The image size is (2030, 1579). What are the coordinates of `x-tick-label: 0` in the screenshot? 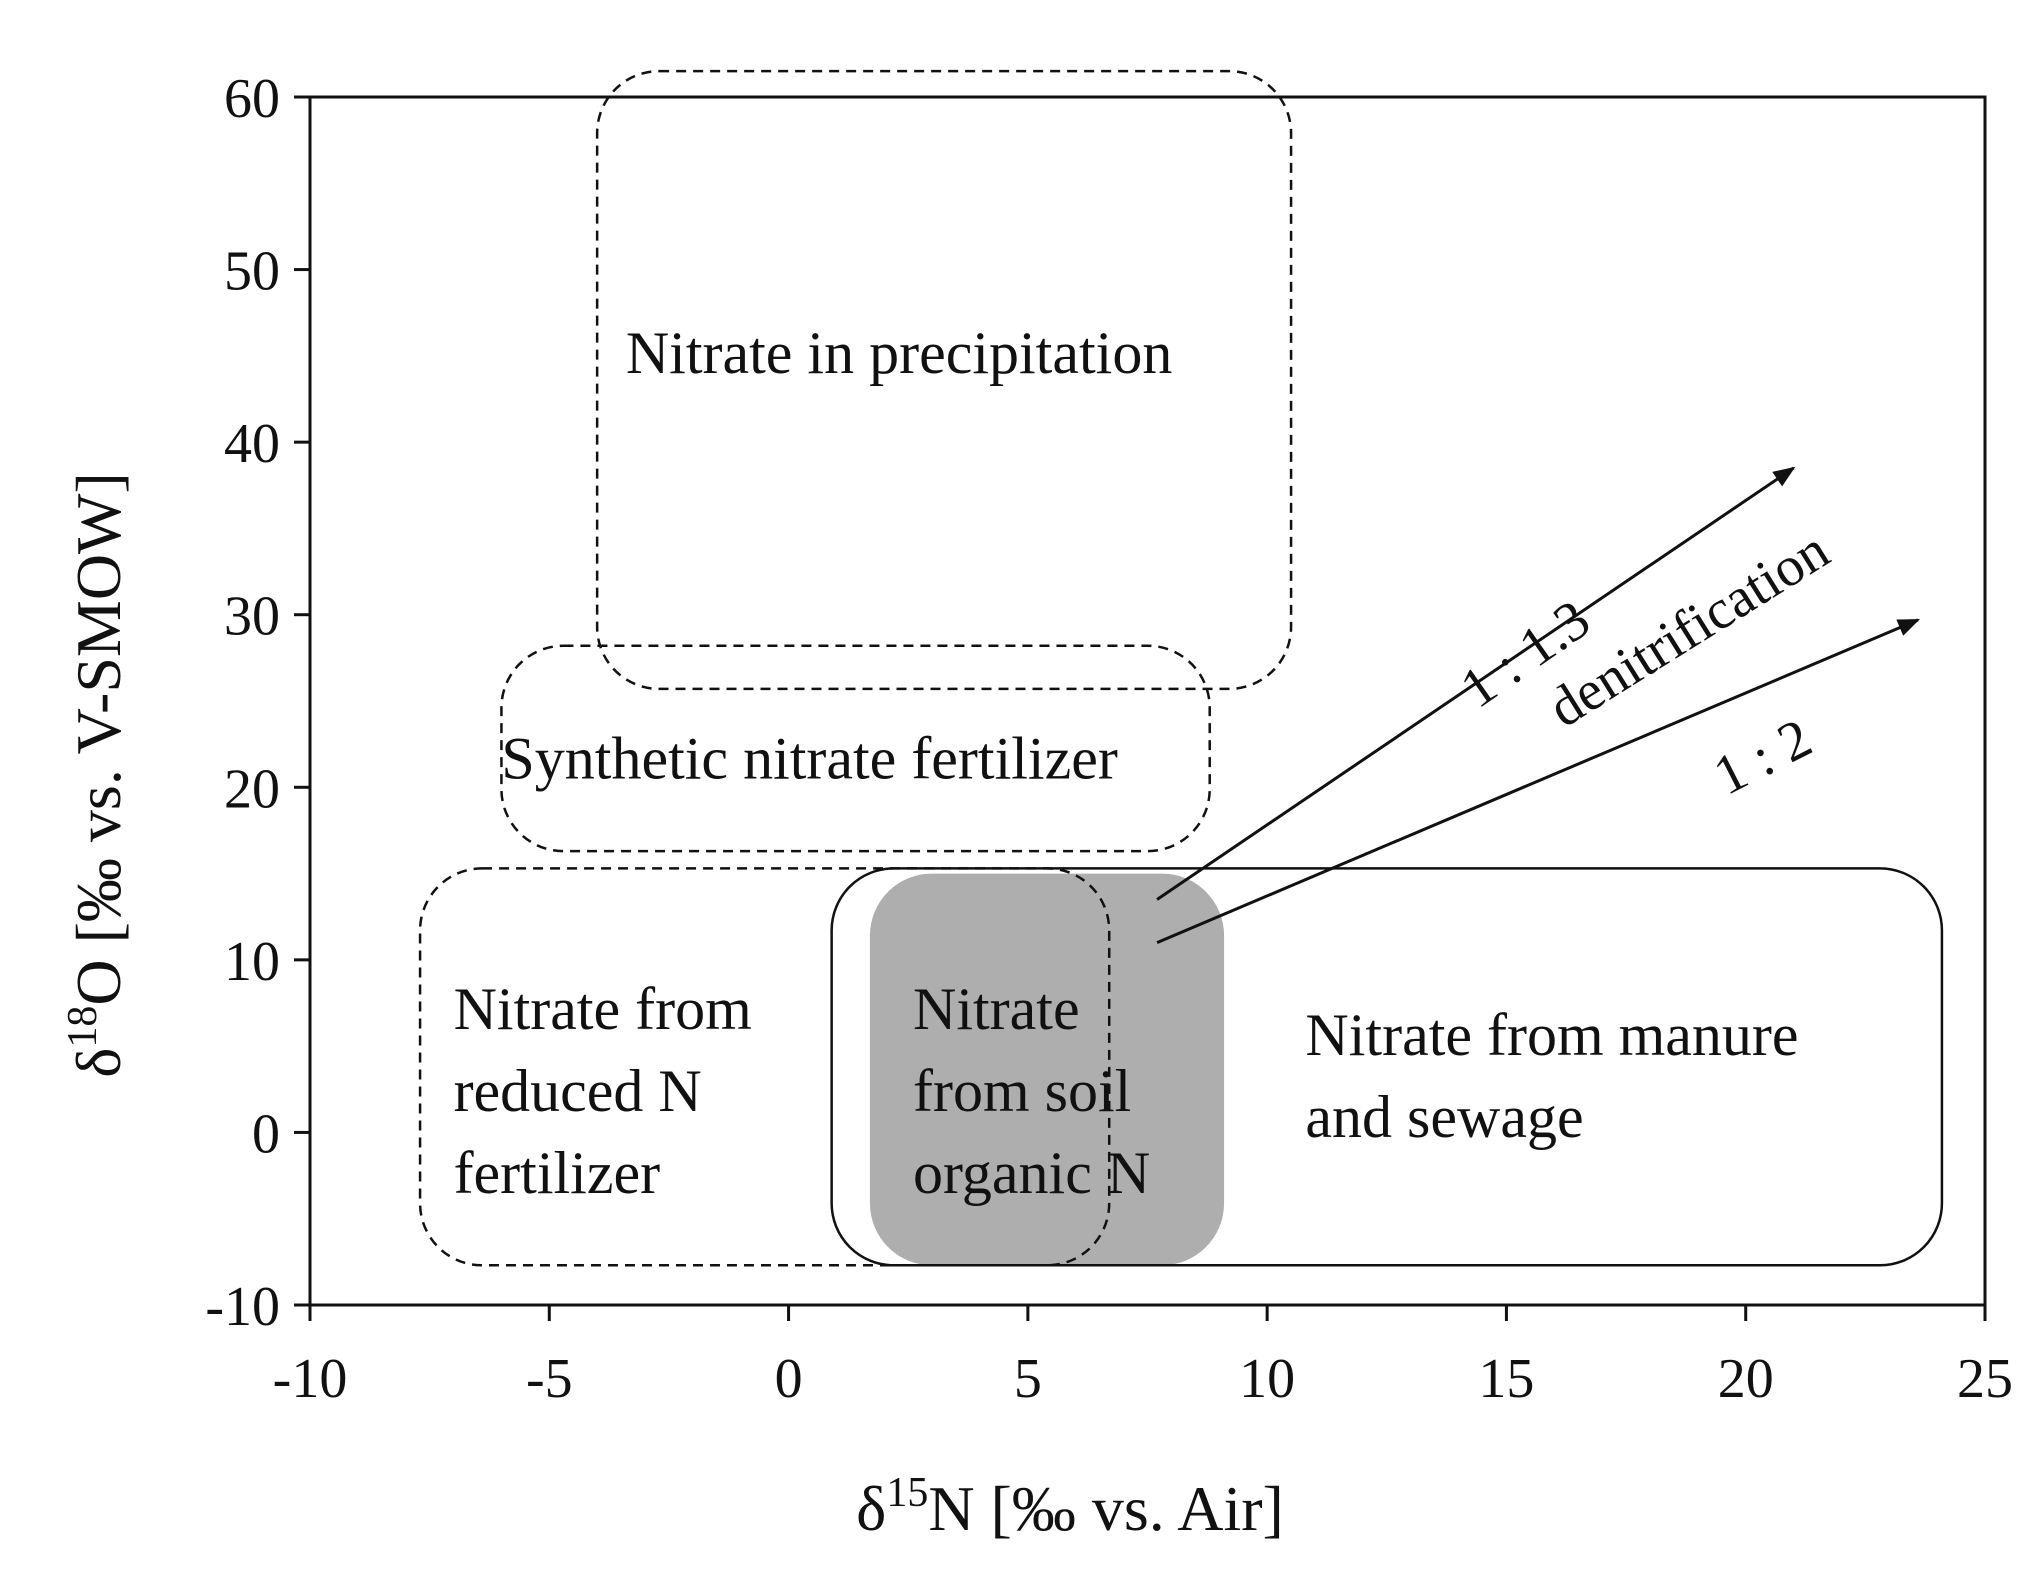 It's located at (789, 1379).